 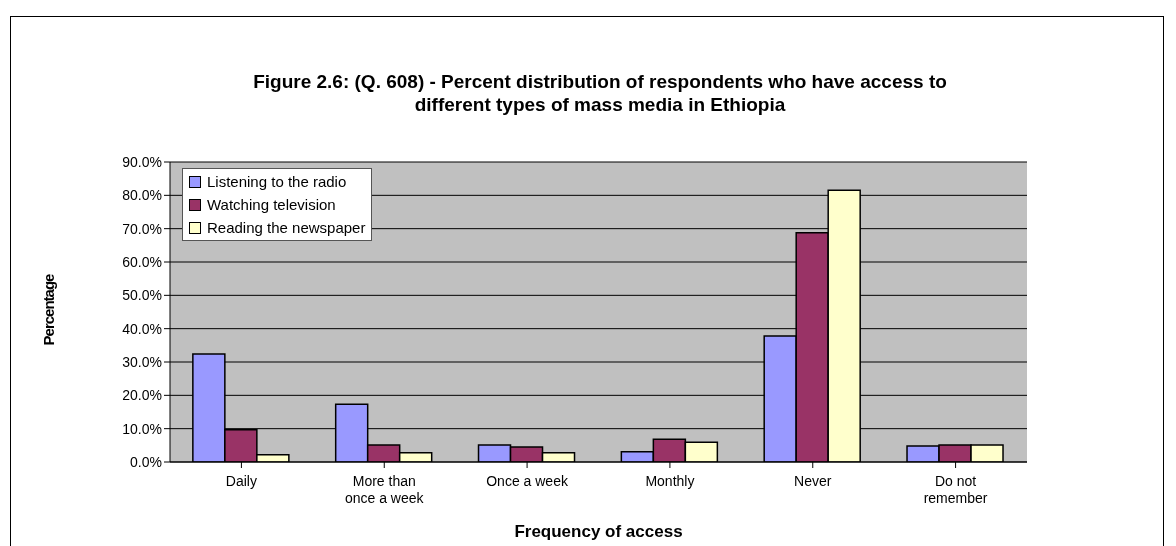 I want to click on y-tick-label: 60.0%, so click(x=142, y=261).